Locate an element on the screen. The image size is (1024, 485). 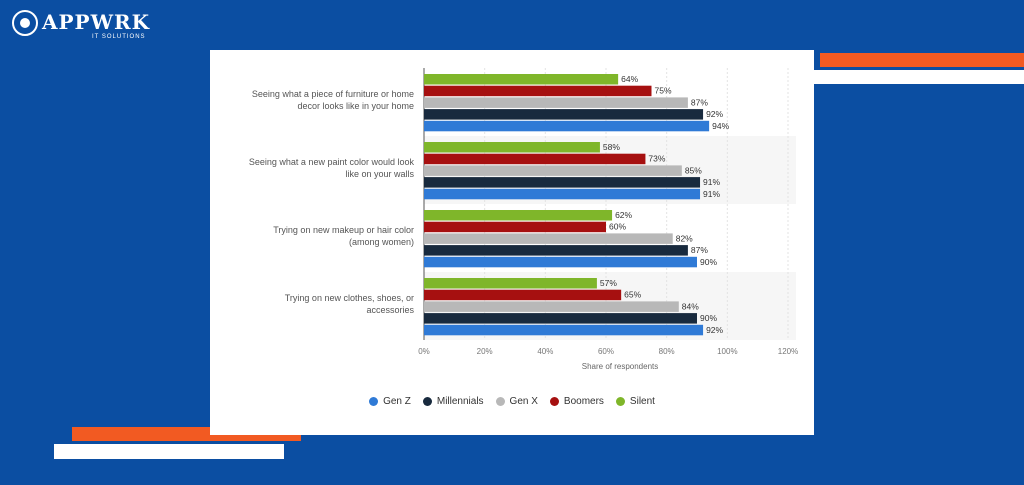
data-label: 60% is located at coordinates (617, 227).